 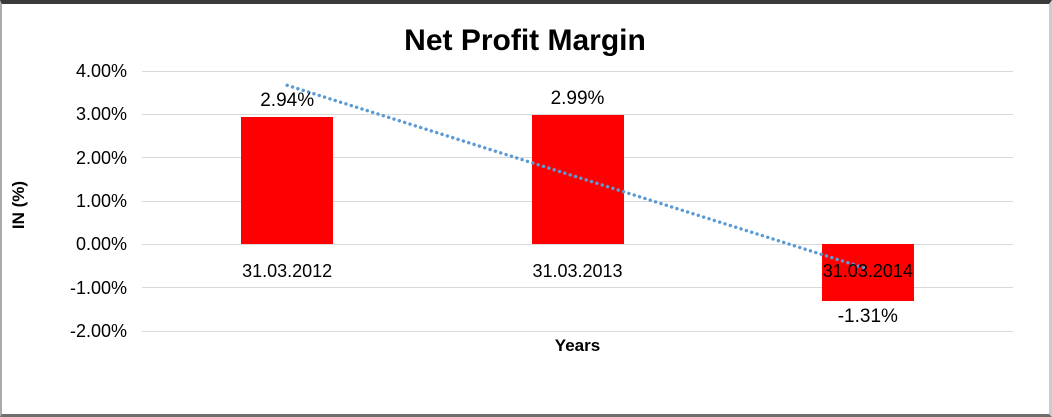 What do you see at coordinates (98, 331) in the screenshot?
I see `y-tick-label: -2.00%` at bounding box center [98, 331].